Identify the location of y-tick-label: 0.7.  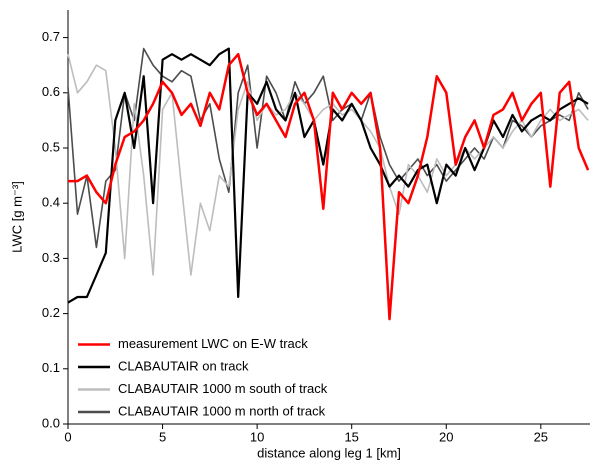
(51, 36).